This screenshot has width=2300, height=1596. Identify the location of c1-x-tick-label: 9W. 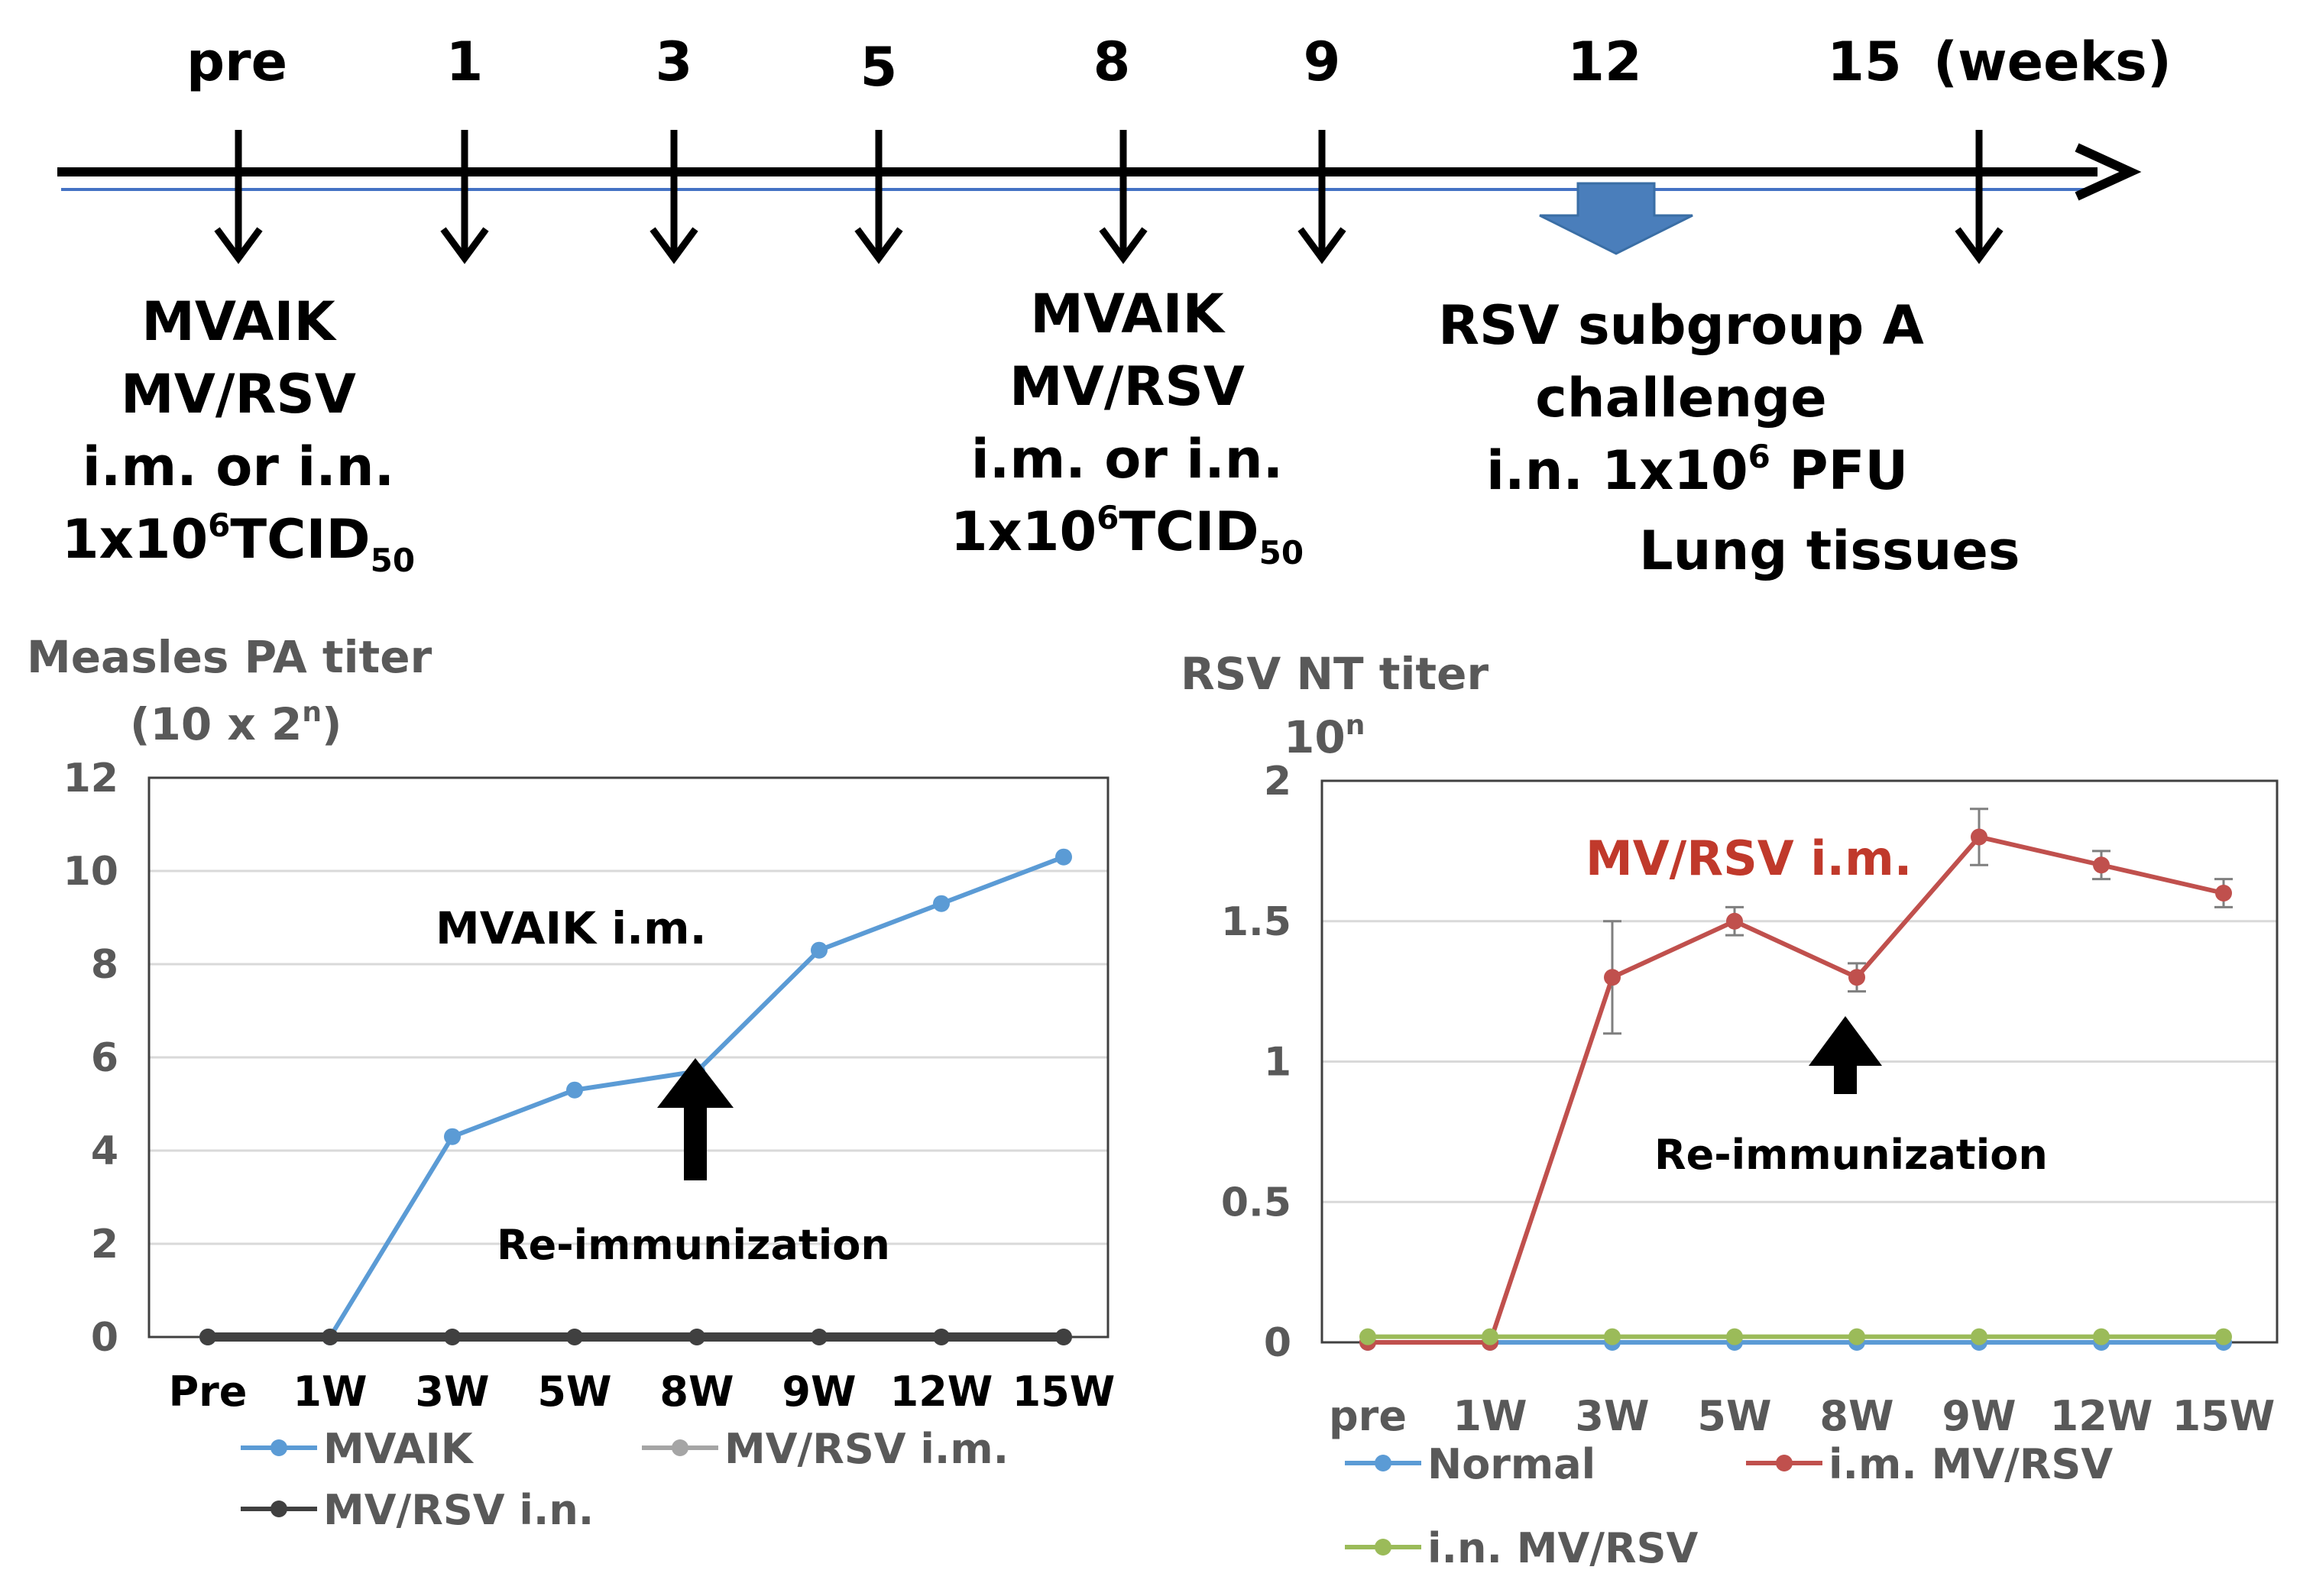
(819, 1392).